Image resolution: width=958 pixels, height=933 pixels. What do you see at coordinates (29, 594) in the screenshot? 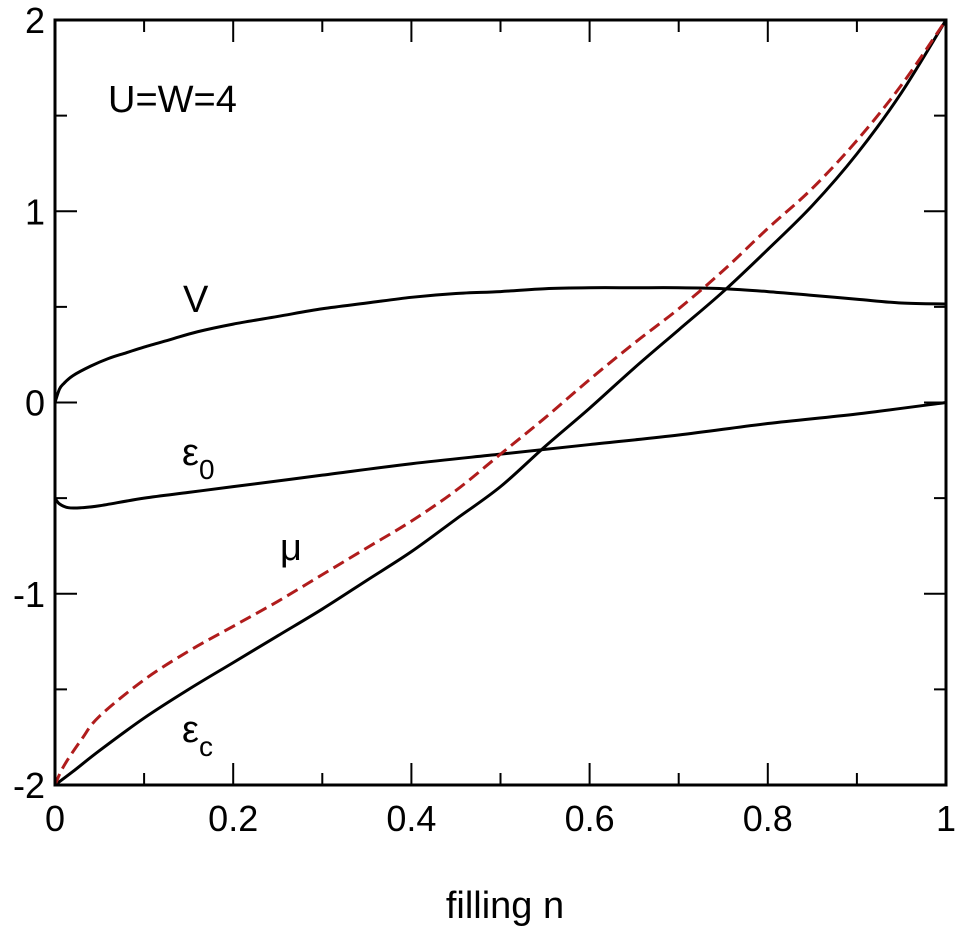
I see `y-tick-label: -1` at bounding box center [29, 594].